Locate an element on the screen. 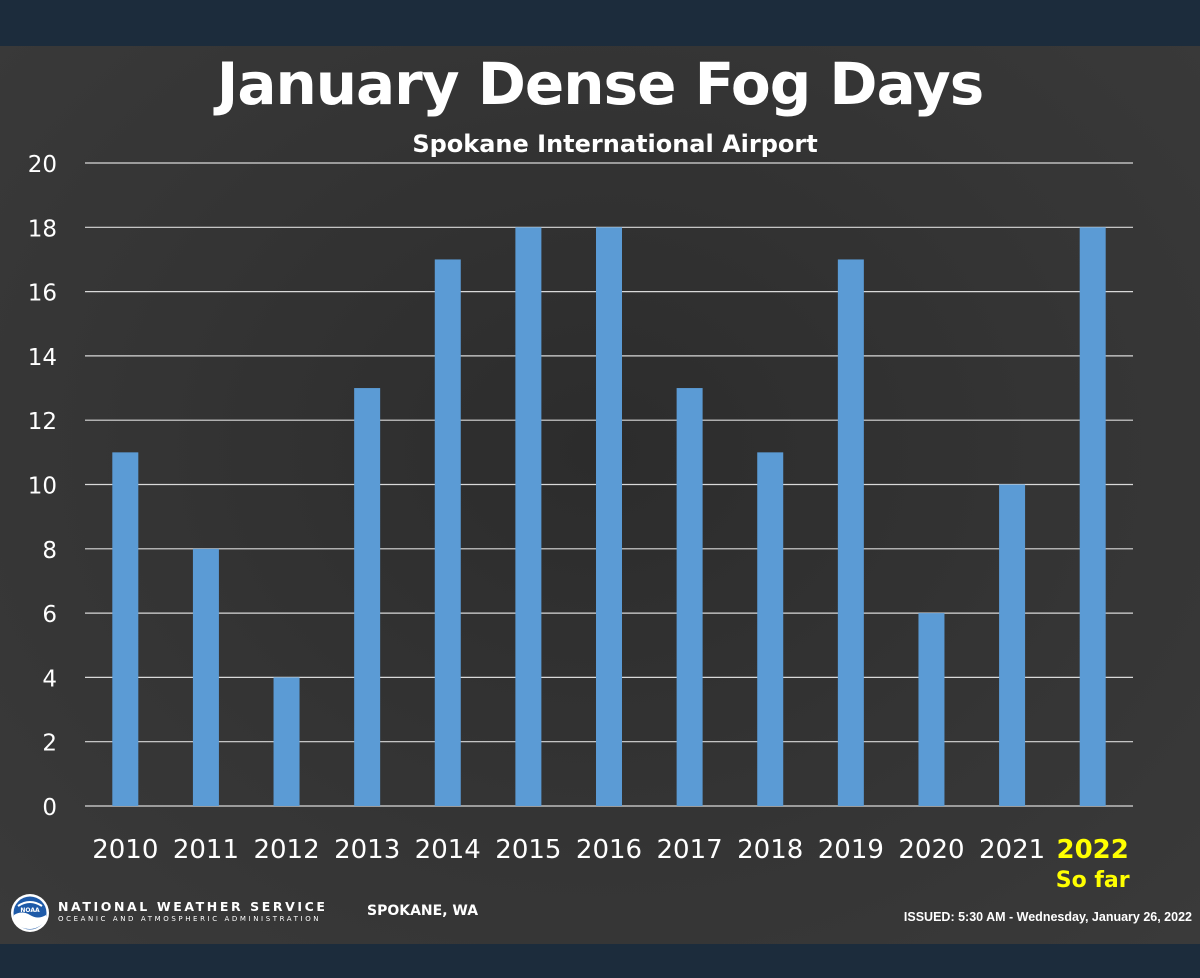 This screenshot has width=1200, height=978. y-tick-label: 14 is located at coordinates (42, 358).